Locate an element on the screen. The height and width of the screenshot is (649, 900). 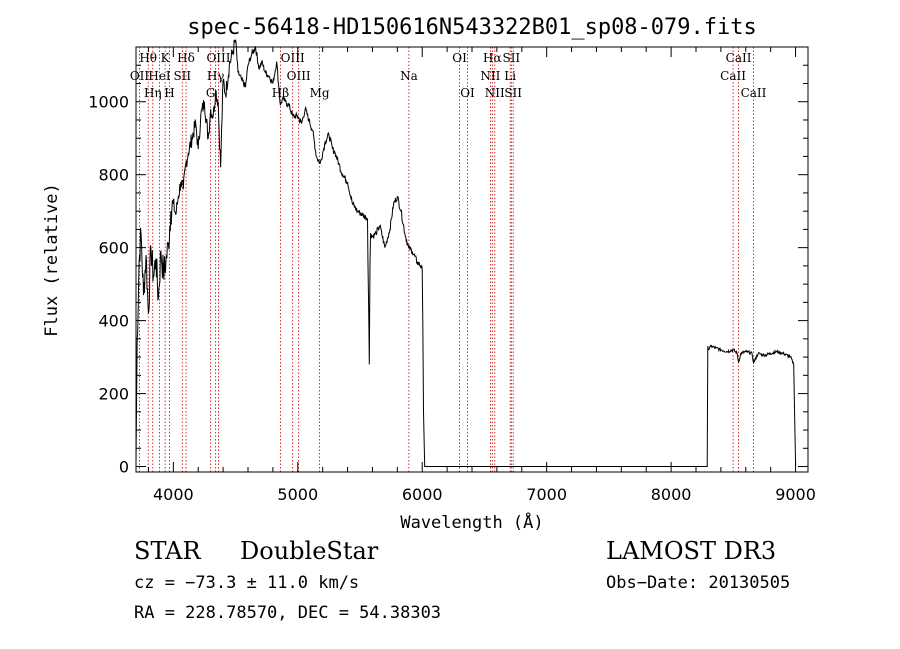
line-label-19: Hα is located at coordinates (492, 58).